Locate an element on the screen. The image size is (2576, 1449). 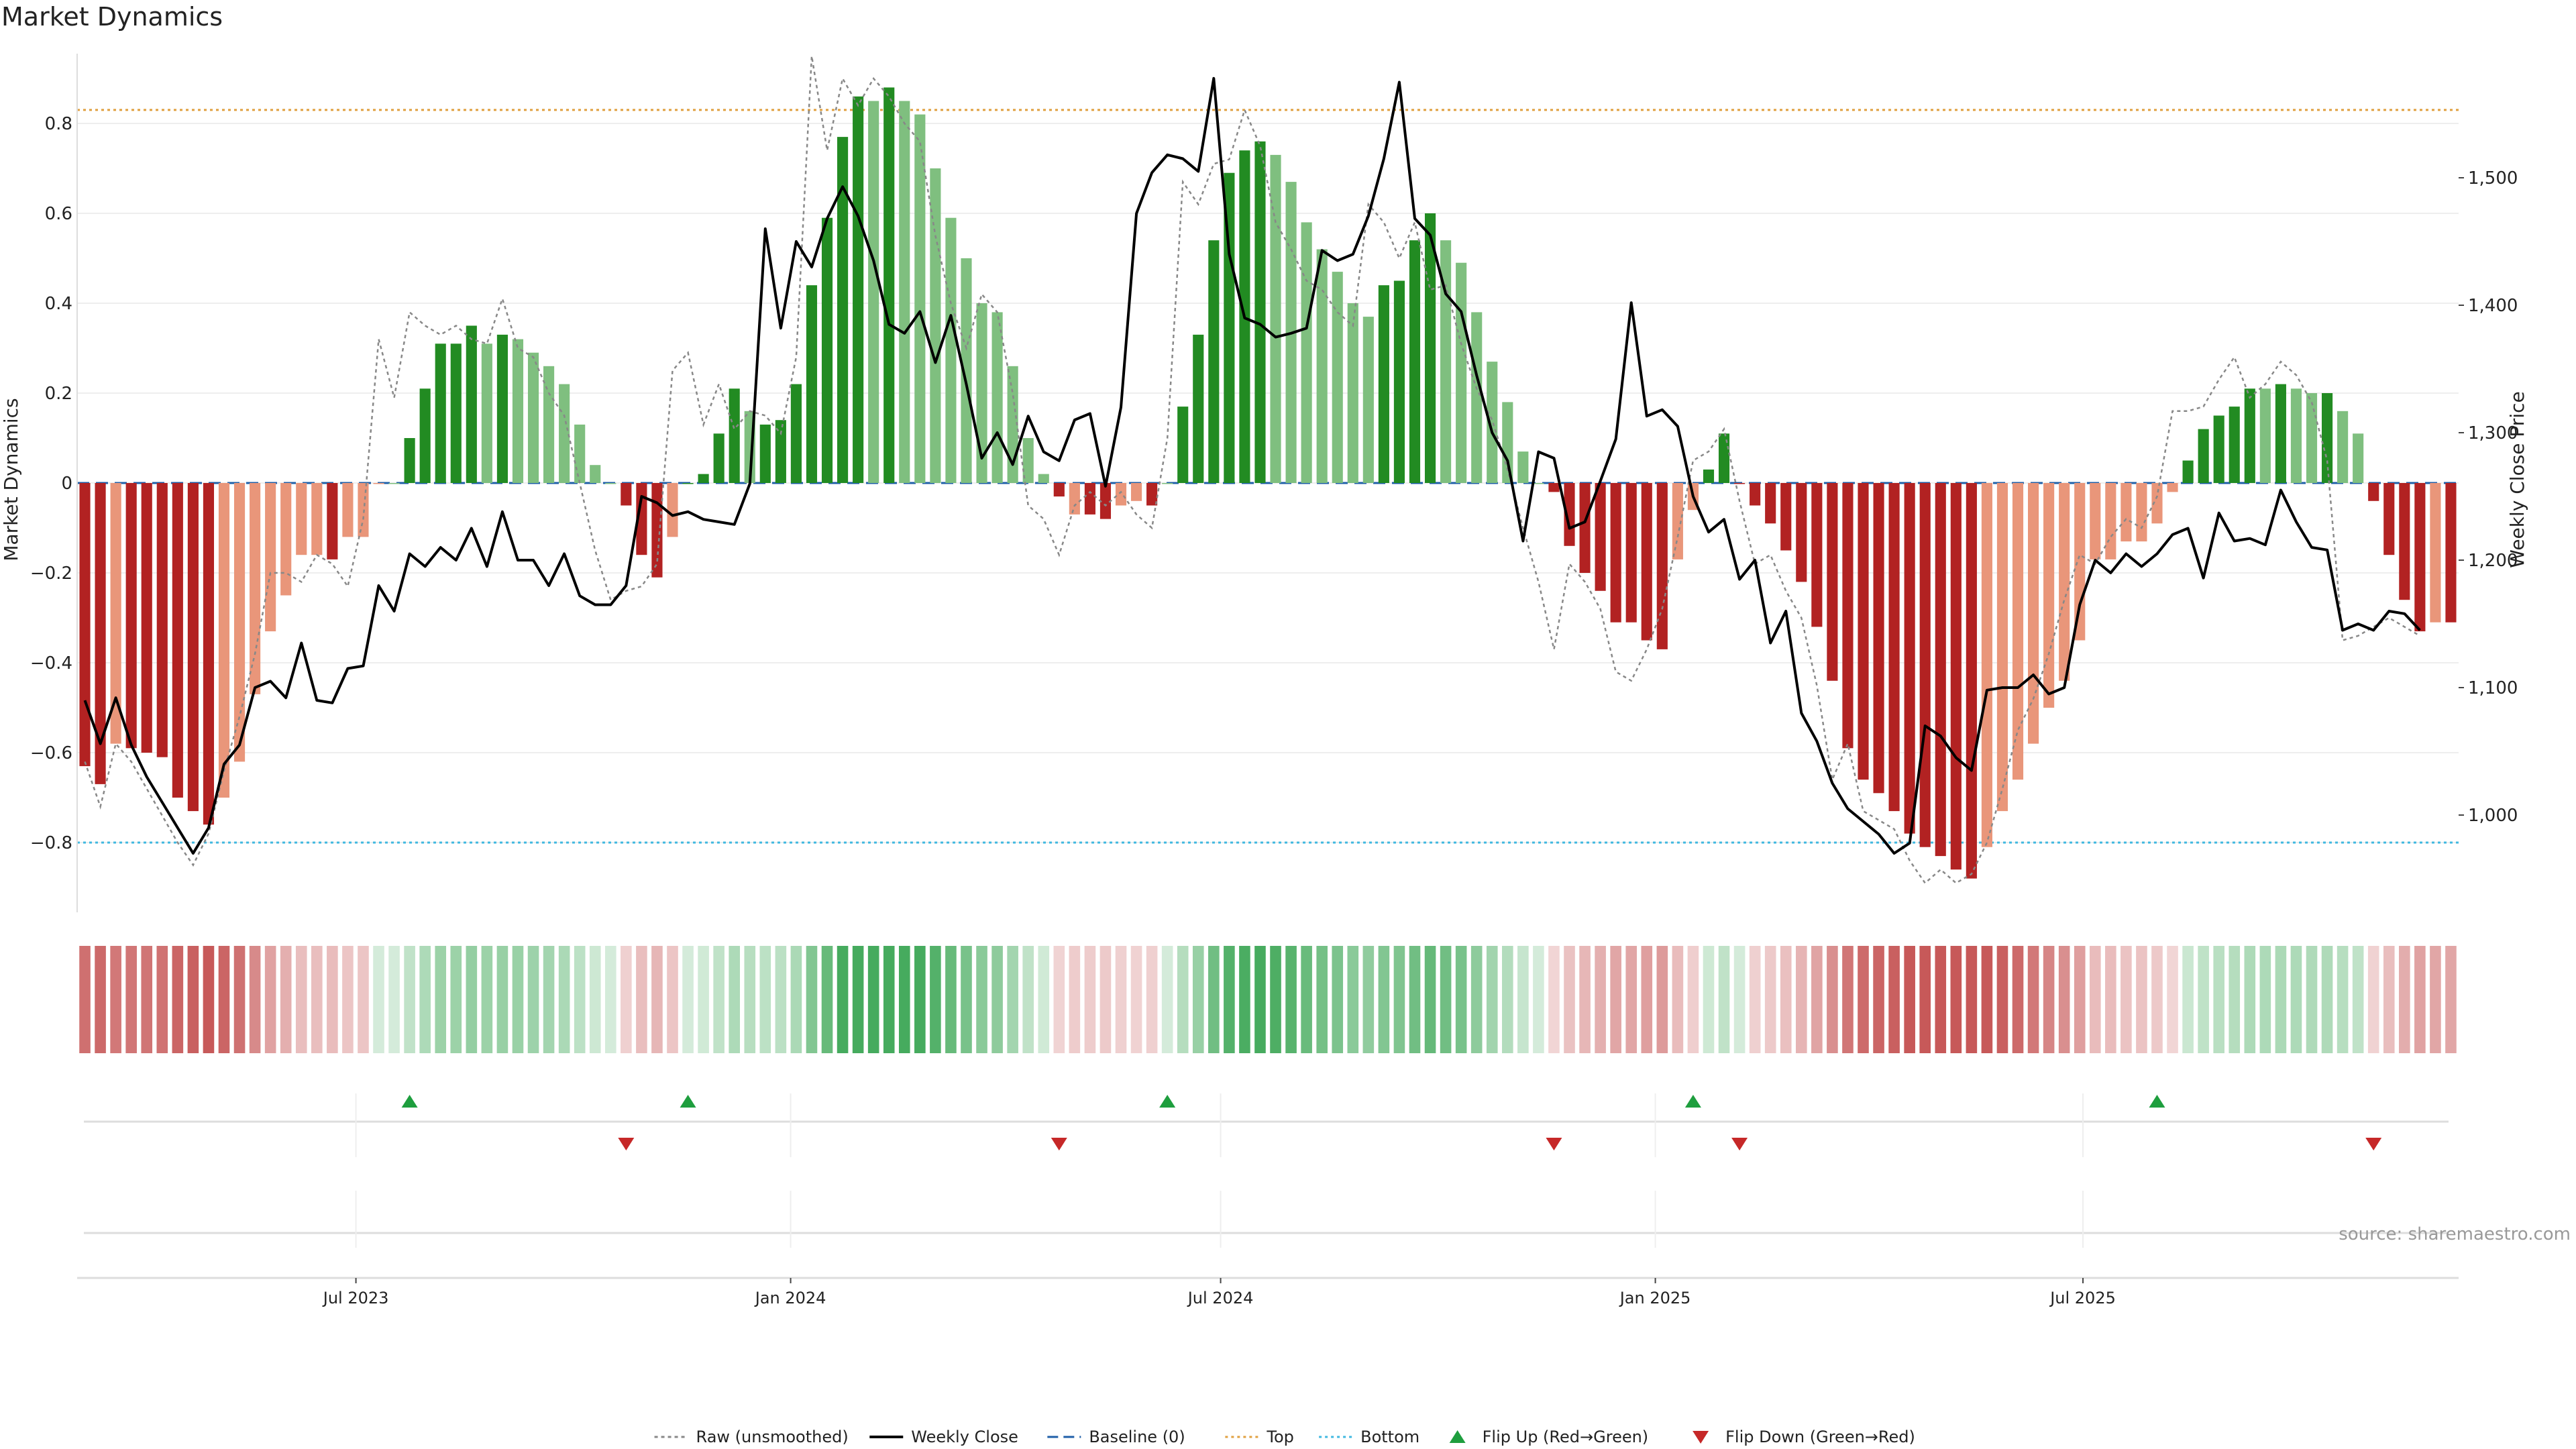
y-tick-label: −0.6 is located at coordinates (51, 753).